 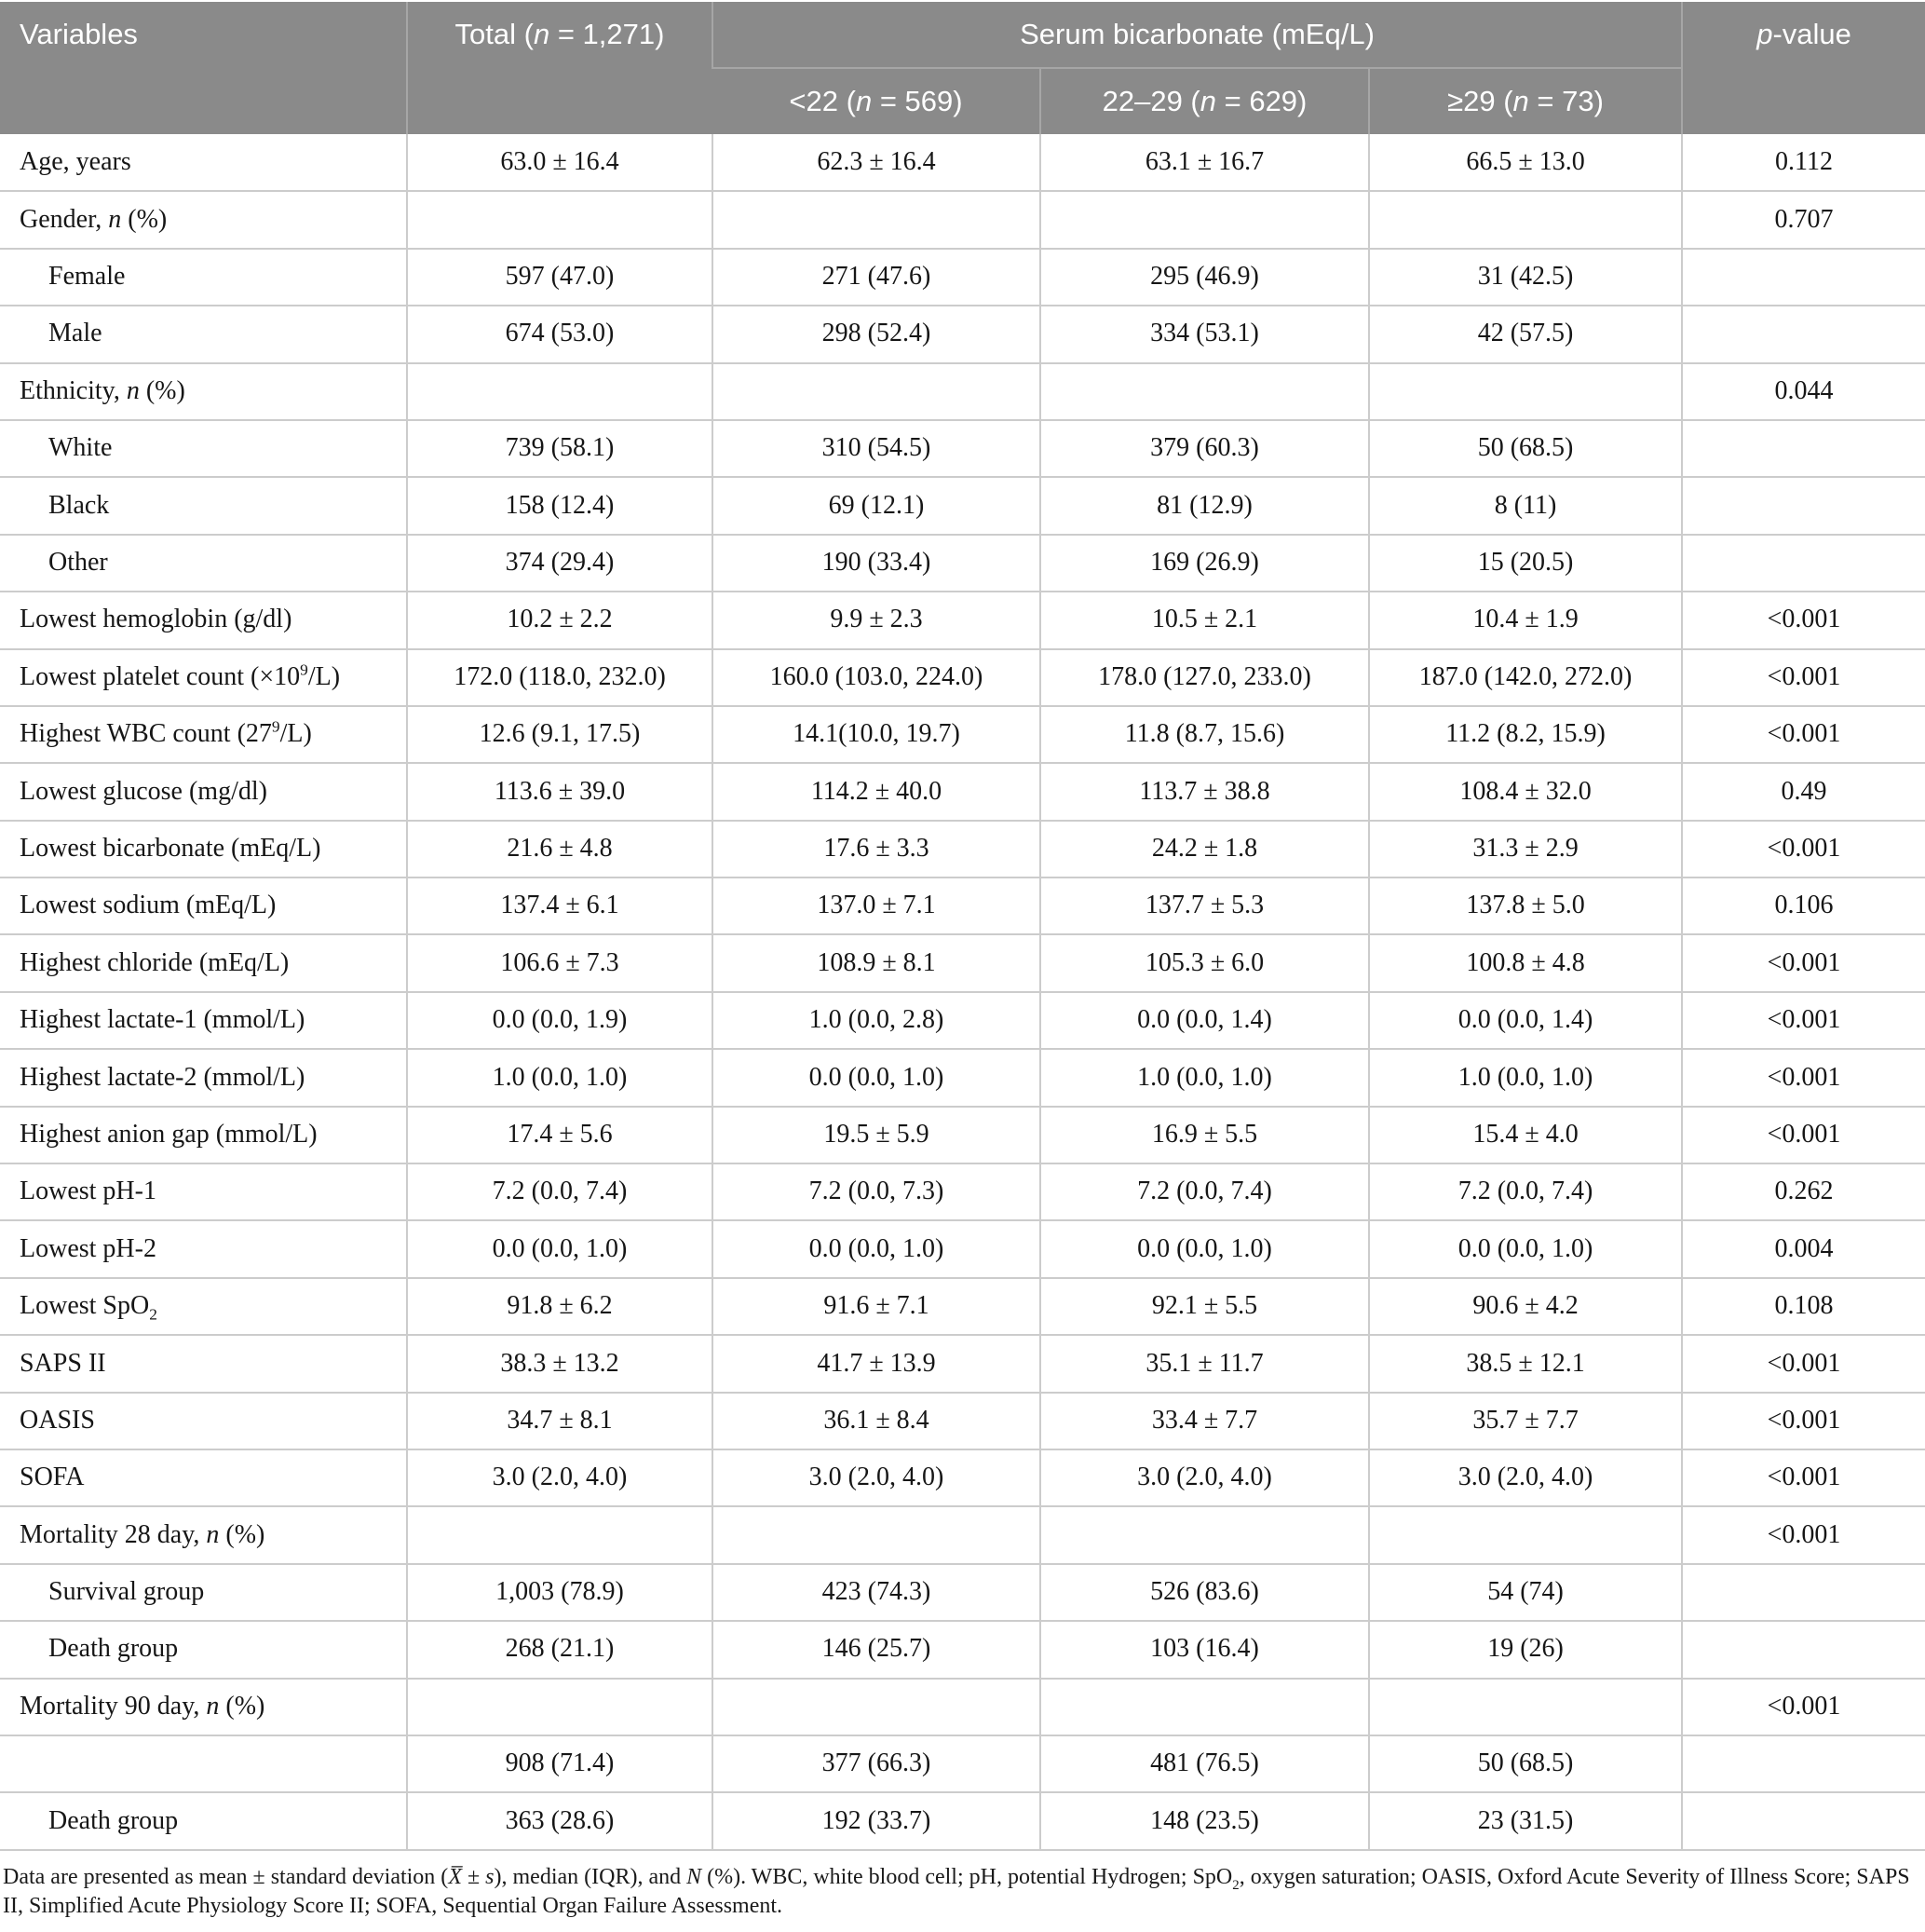 I want to click on cell-total: 172.0 (118.0, 232.0), so click(x=559, y=677).